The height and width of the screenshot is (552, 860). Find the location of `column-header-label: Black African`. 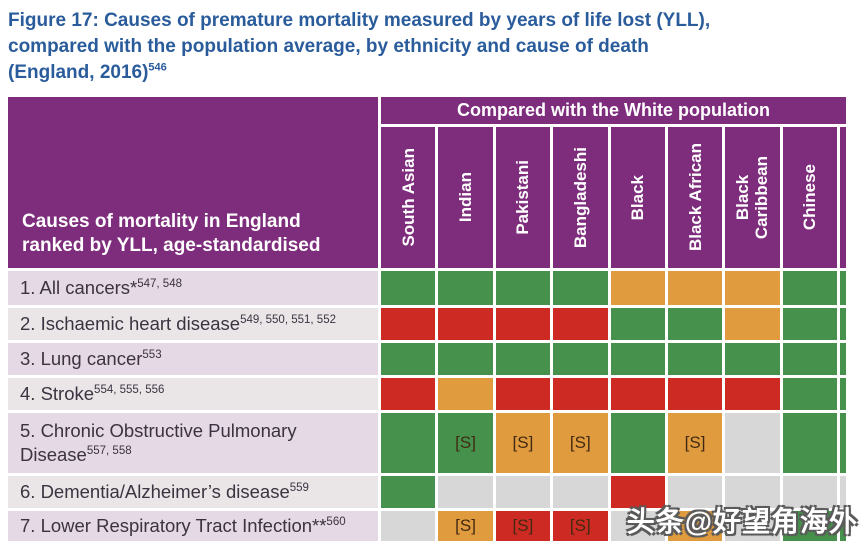

column-header-label: Black African is located at coordinates (695, 197).